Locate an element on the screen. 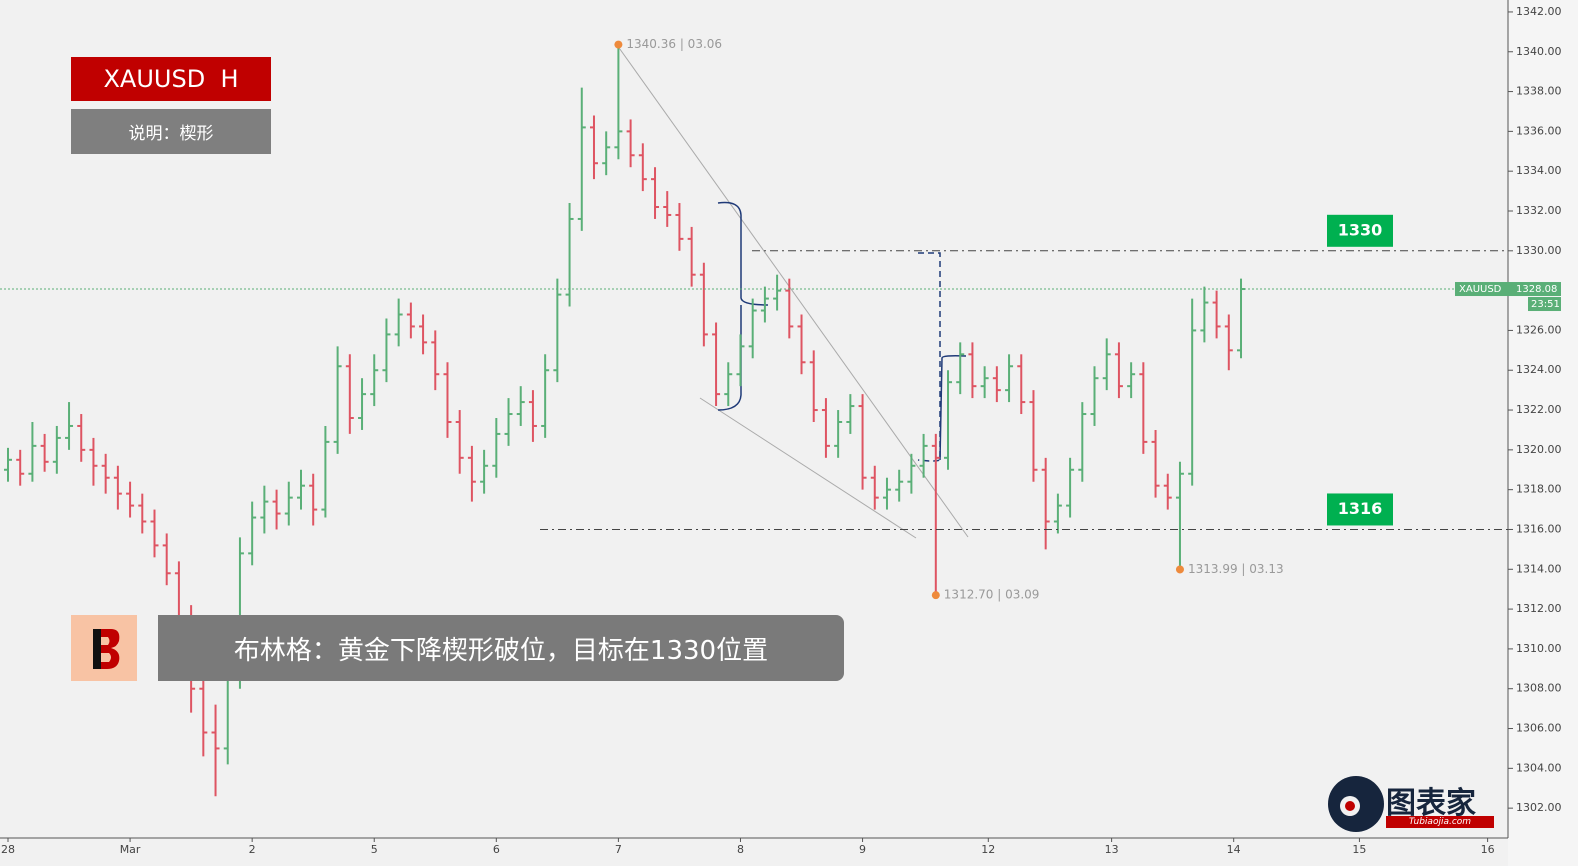  y-tick-label: 1312.00 is located at coordinates (1539, 608).